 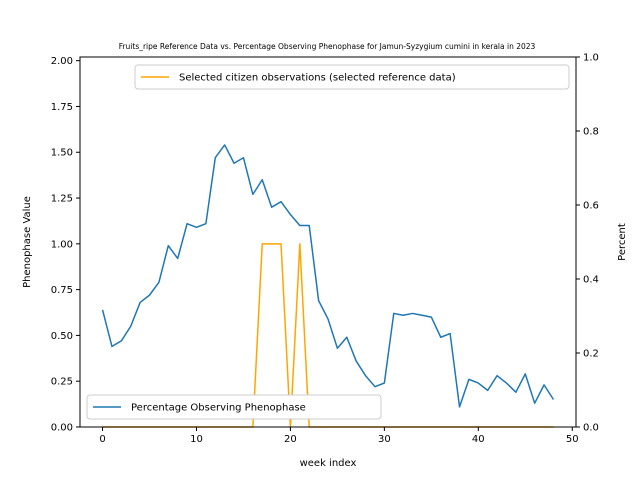 What do you see at coordinates (62, 336) in the screenshot?
I see `y-left-tick-label: 0.50` at bounding box center [62, 336].